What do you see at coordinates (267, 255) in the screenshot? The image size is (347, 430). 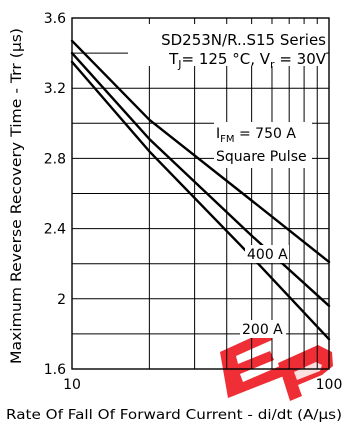 I see `label-400: 400 A` at bounding box center [267, 255].